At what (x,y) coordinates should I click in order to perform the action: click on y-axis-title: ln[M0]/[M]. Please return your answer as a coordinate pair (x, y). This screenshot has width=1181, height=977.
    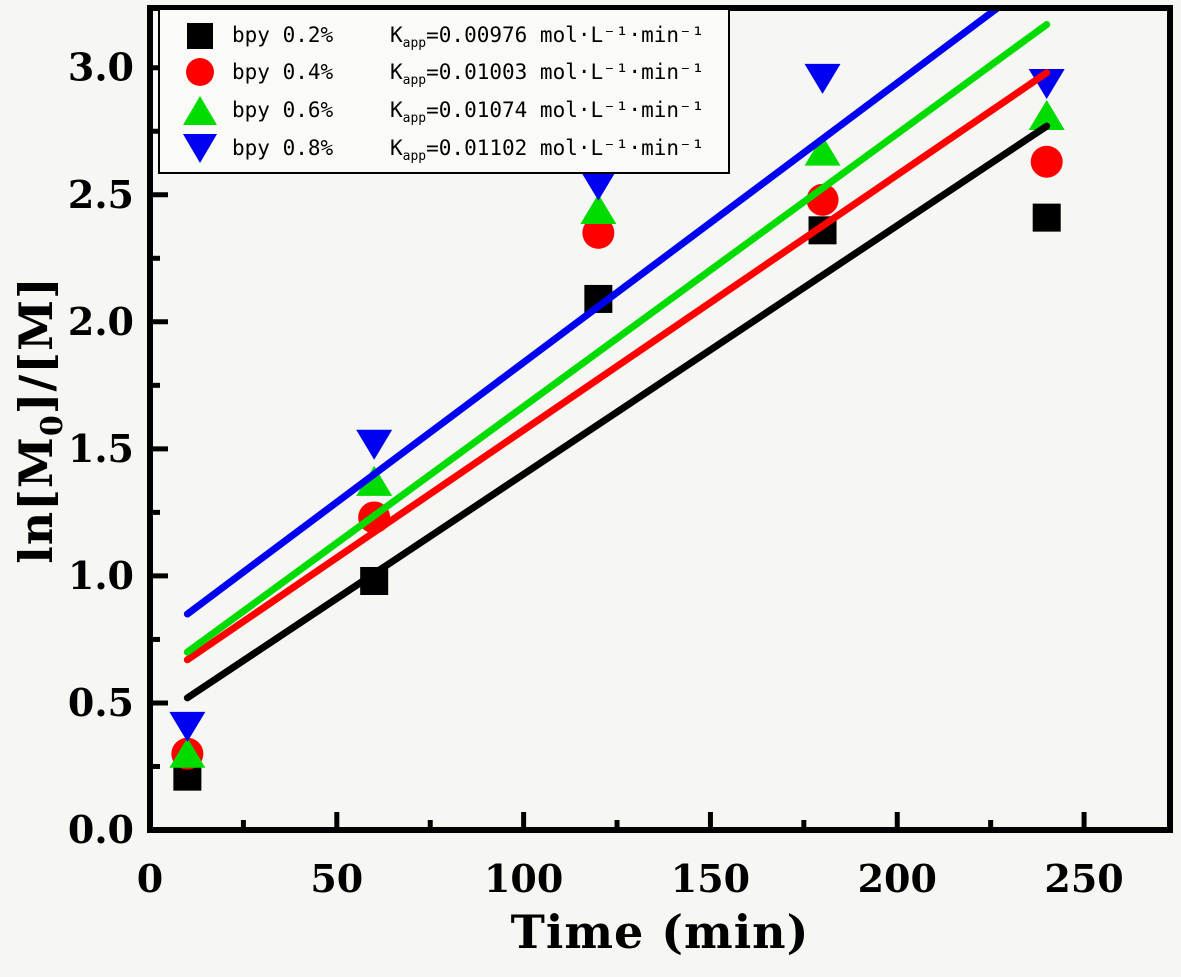
    Looking at the image, I should click on (39, 420).